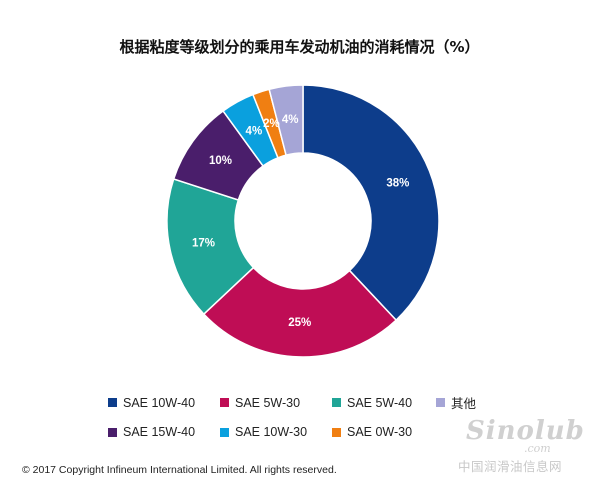 This screenshot has height=488, width=599. What do you see at coordinates (537, 448) in the screenshot?
I see `watermark-sub-text: .com` at bounding box center [537, 448].